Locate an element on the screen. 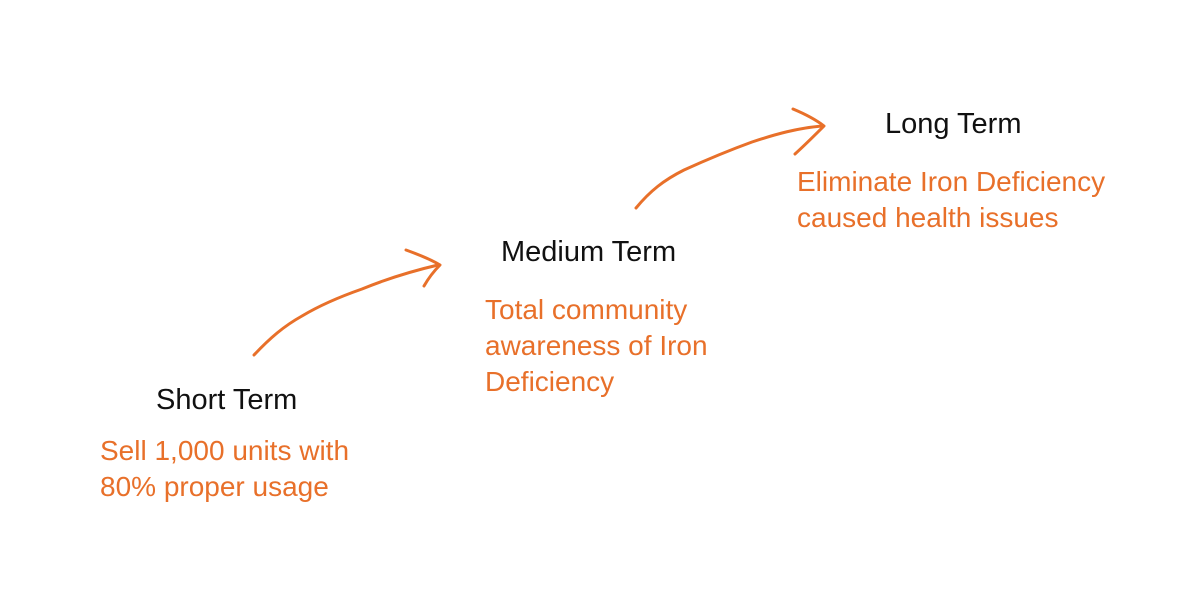 The height and width of the screenshot is (600, 1200). stage-description-line: Deficiency is located at coordinates (550, 381).